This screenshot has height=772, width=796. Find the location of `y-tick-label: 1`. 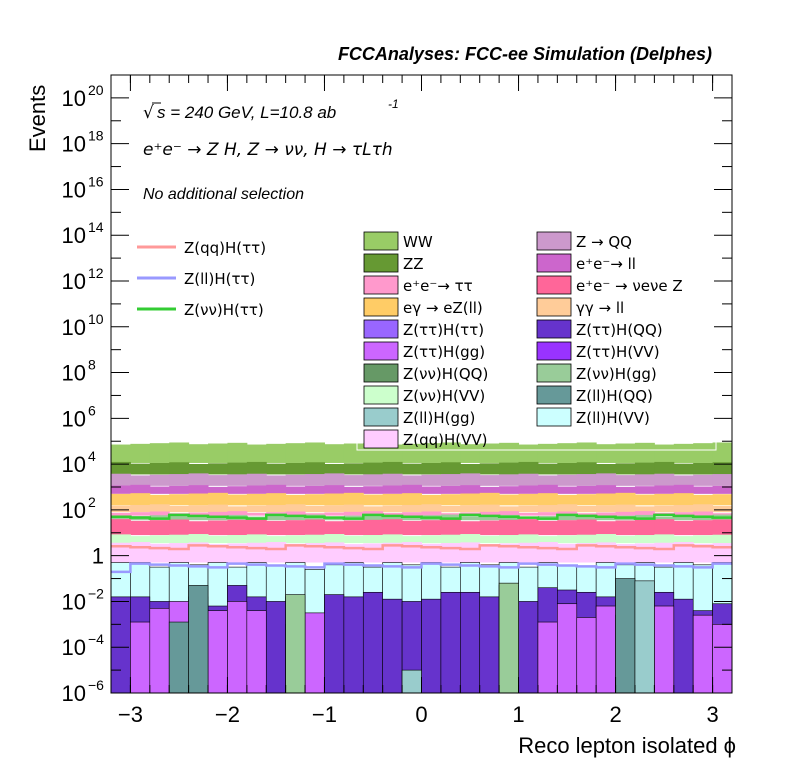

y-tick-label: 1 is located at coordinates (98, 556).